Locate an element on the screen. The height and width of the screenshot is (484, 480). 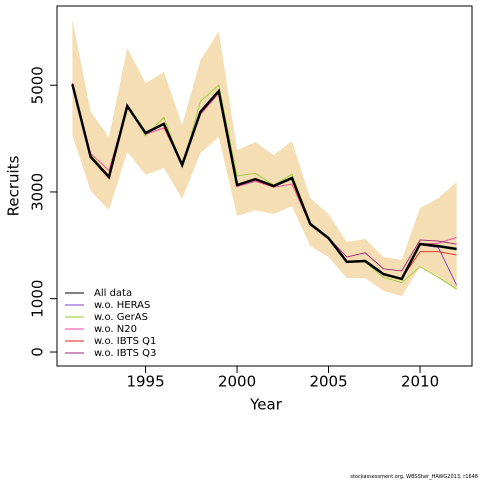
legend-label: w.o. HERAS is located at coordinates (122, 305).